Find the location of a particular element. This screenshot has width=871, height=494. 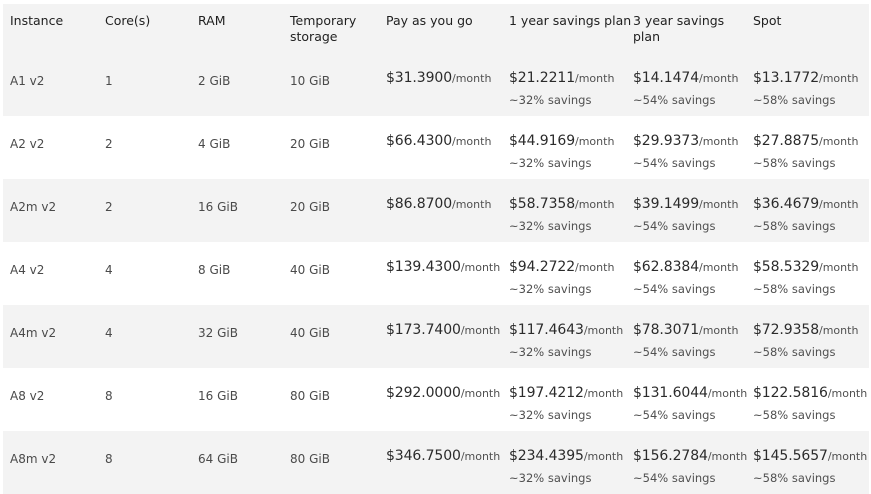

instance-name: A4 v2 is located at coordinates (27, 270).